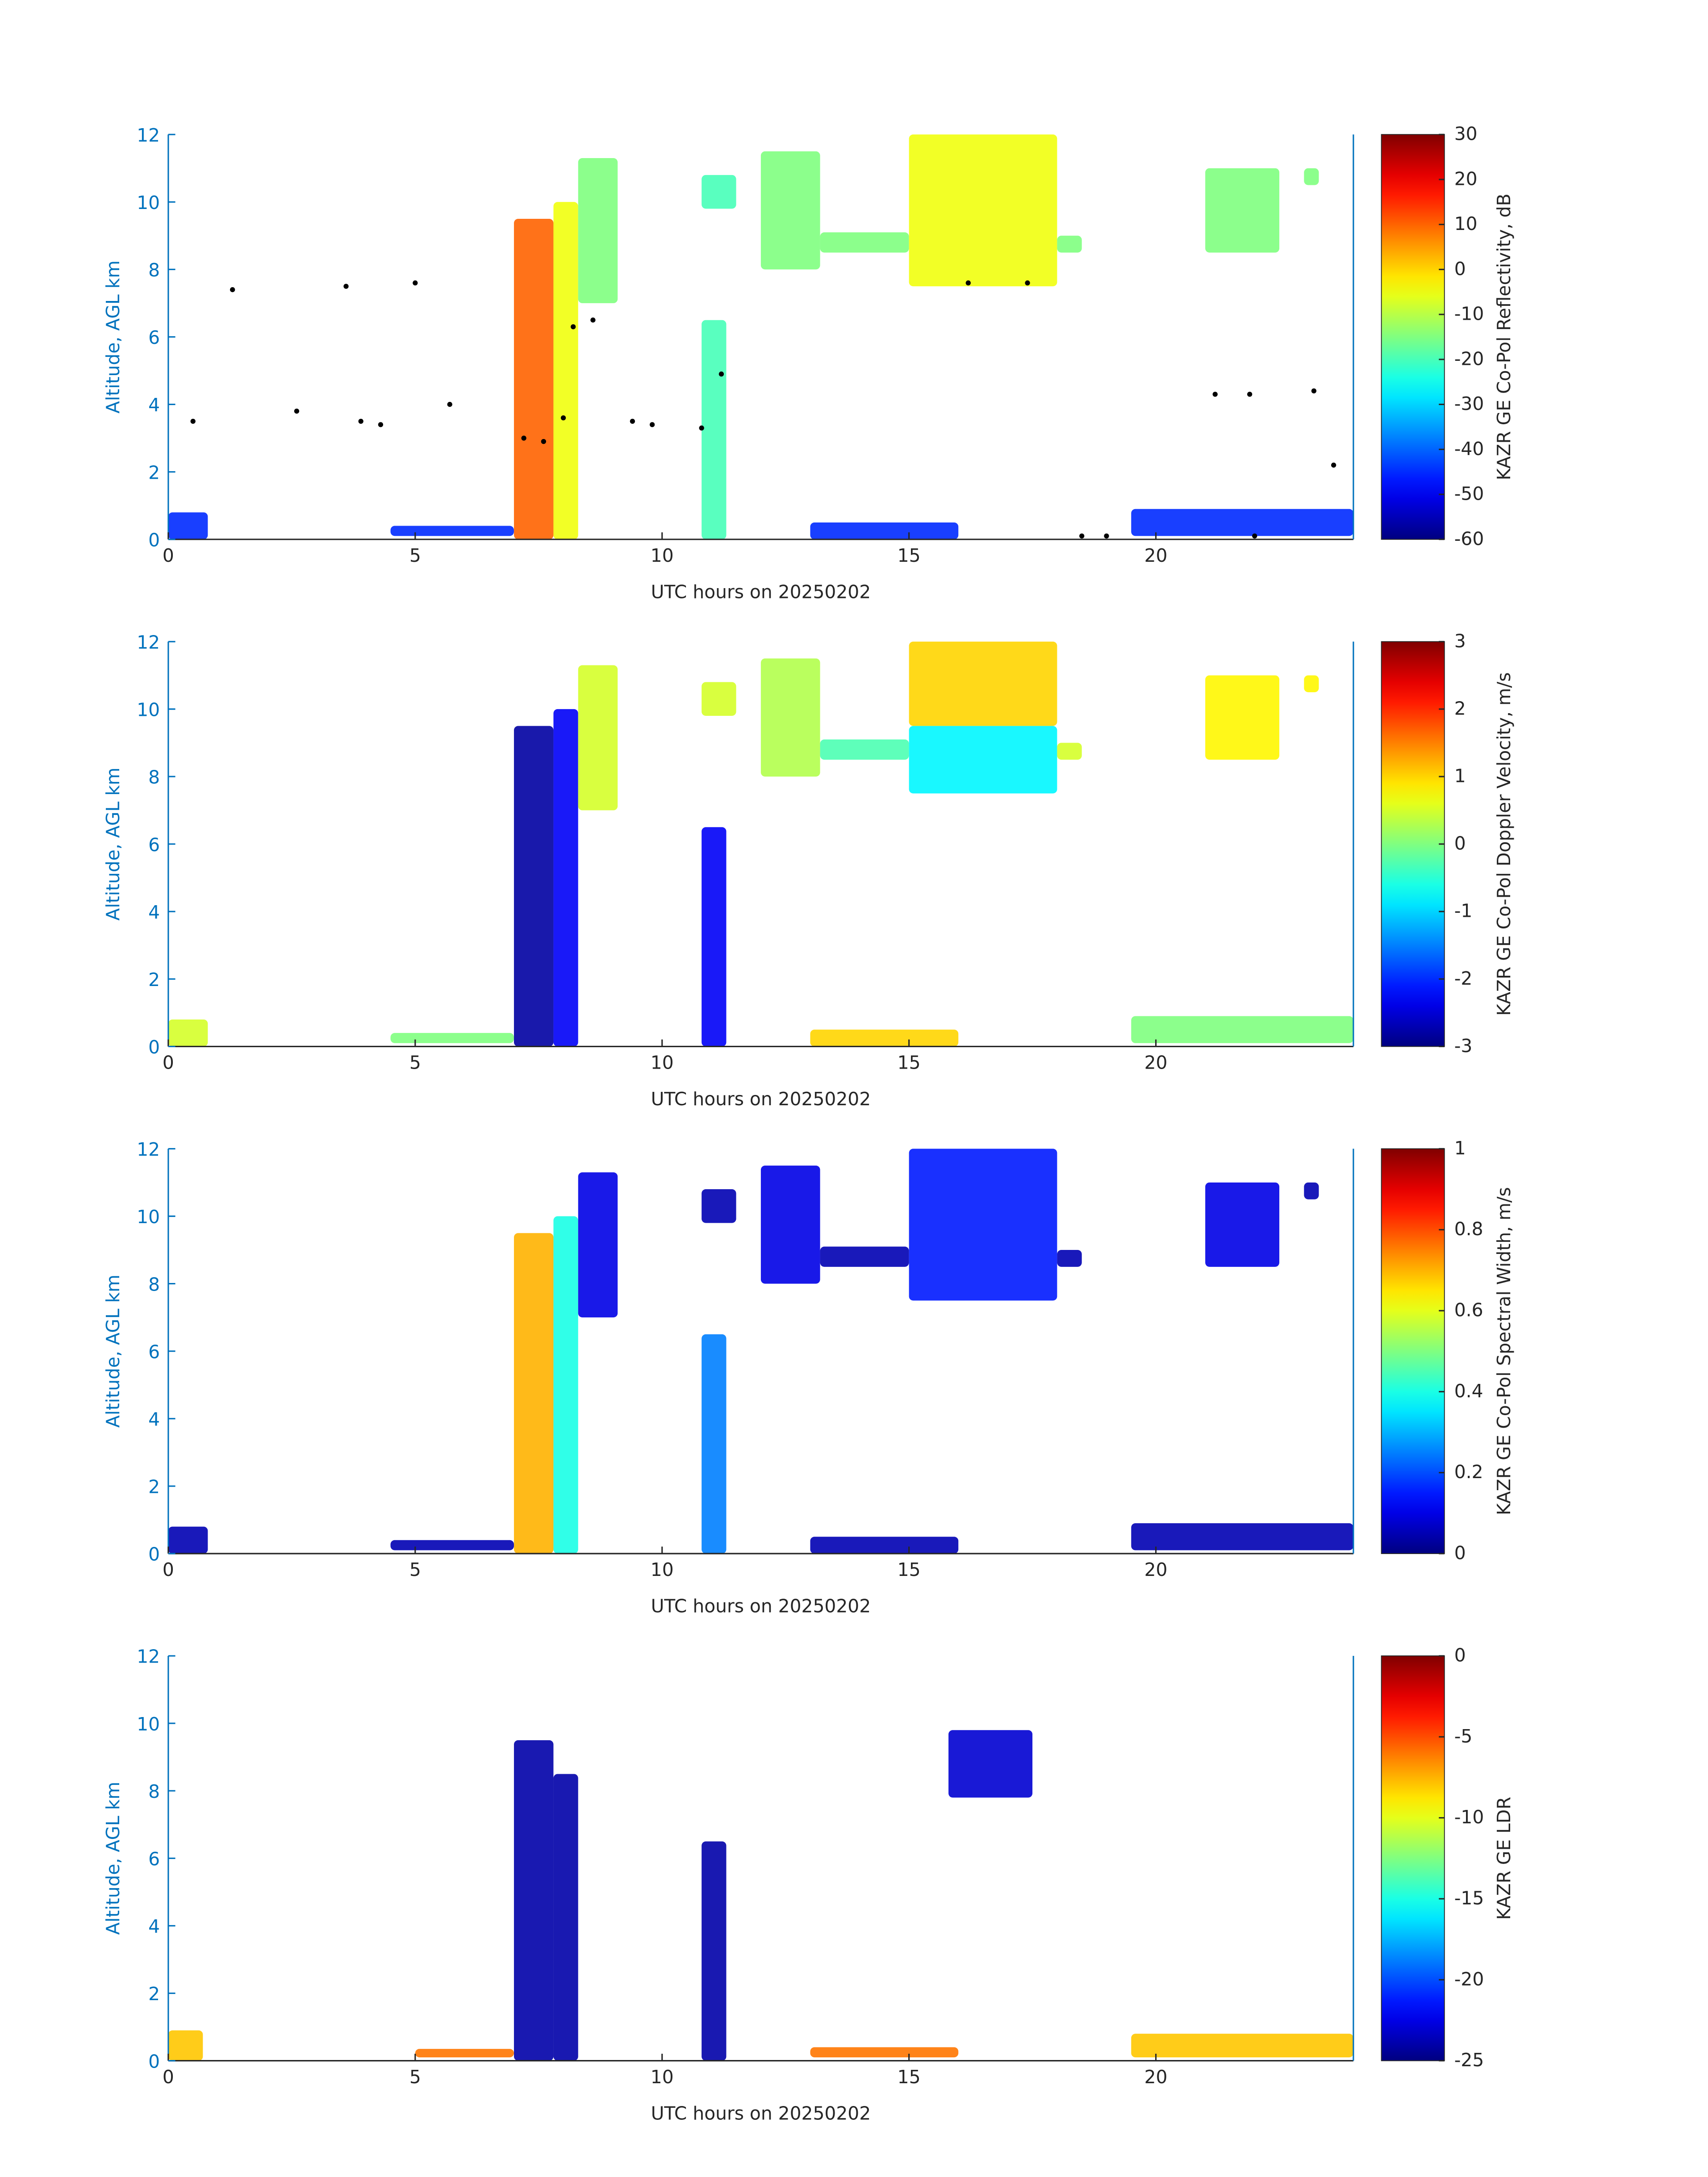  What do you see at coordinates (1468, 1472) in the screenshot?
I see `colorbar-tick-label: 0.2` at bounding box center [1468, 1472].